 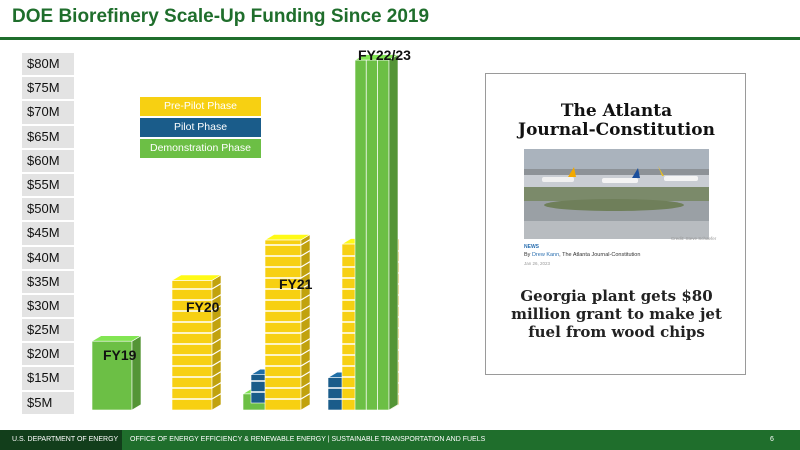 What do you see at coordinates (48, 136) in the screenshot?
I see `y-tick-label: $65M` at bounding box center [48, 136].